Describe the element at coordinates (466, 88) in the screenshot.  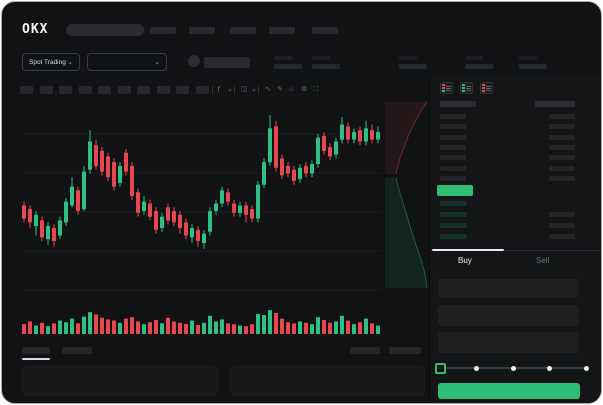
I see `book-bids-icon` at that location.